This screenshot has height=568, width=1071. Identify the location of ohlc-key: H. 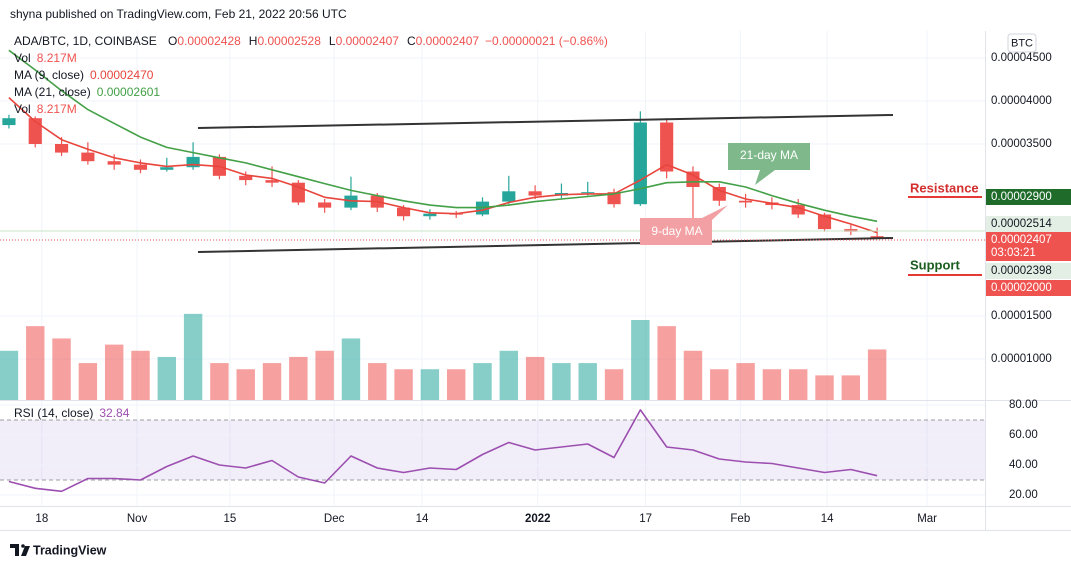
(253, 41).